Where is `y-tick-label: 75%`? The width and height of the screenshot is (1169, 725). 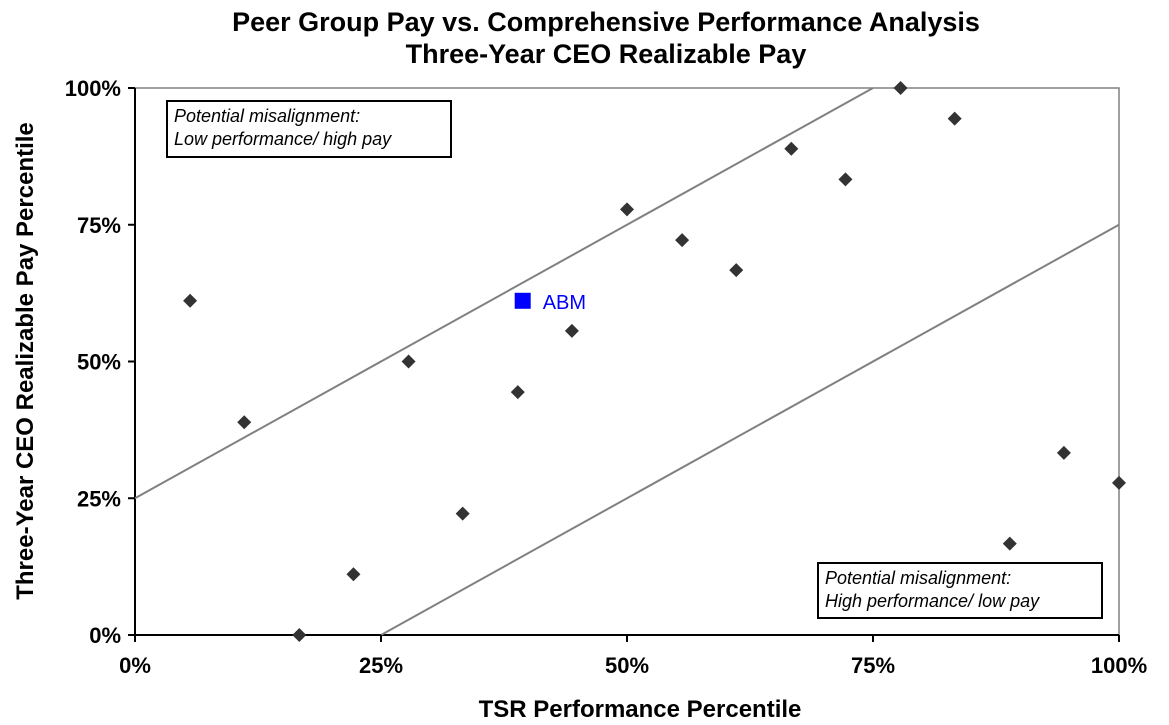
y-tick-label: 75% is located at coordinates (99, 225).